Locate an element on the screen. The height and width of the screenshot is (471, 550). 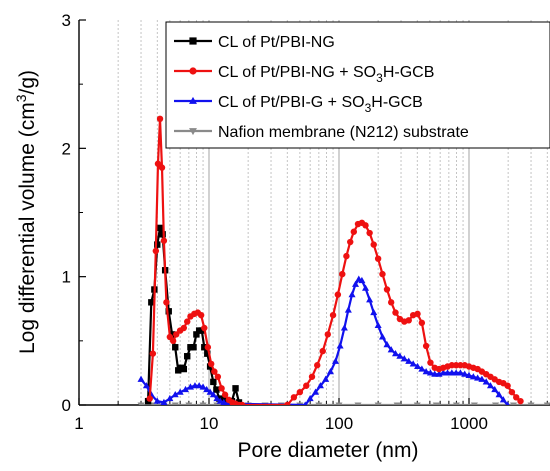
y-axis-title-superscript: 3 is located at coordinates (21, 98).